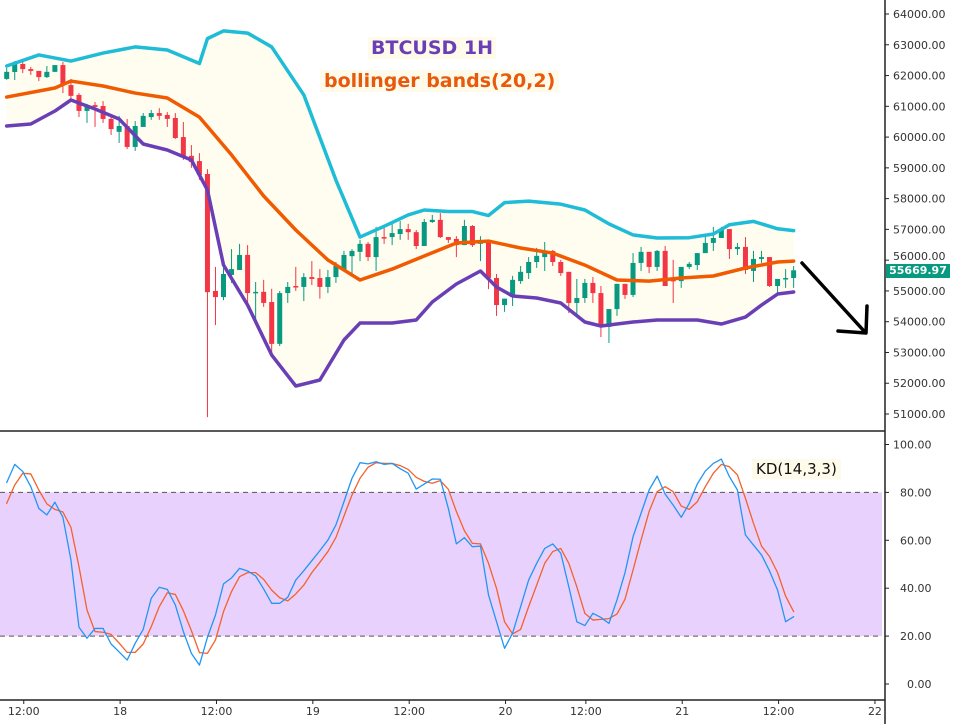 The height and width of the screenshot is (724, 957). Describe the element at coordinates (919, 322) in the screenshot. I see `price-tick-label: 54000.00` at that location.